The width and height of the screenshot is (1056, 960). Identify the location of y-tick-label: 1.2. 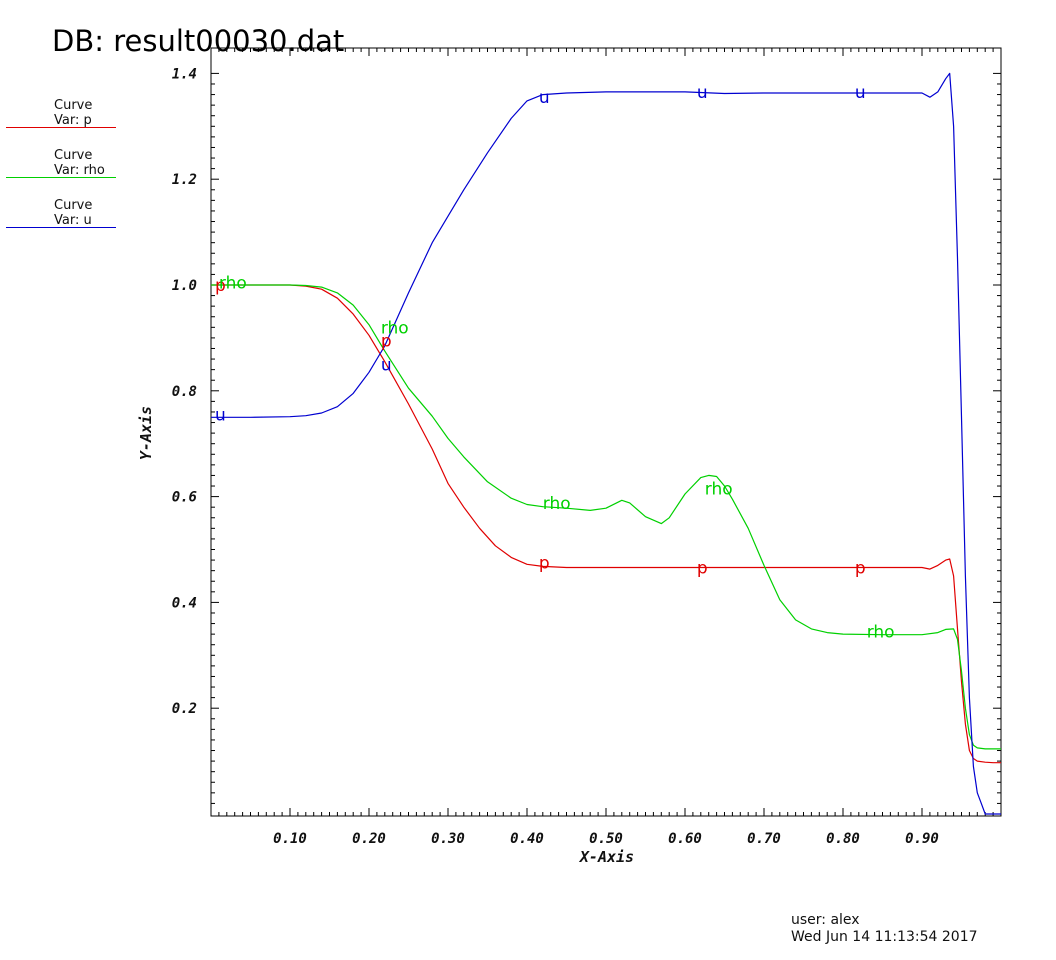
(184, 180).